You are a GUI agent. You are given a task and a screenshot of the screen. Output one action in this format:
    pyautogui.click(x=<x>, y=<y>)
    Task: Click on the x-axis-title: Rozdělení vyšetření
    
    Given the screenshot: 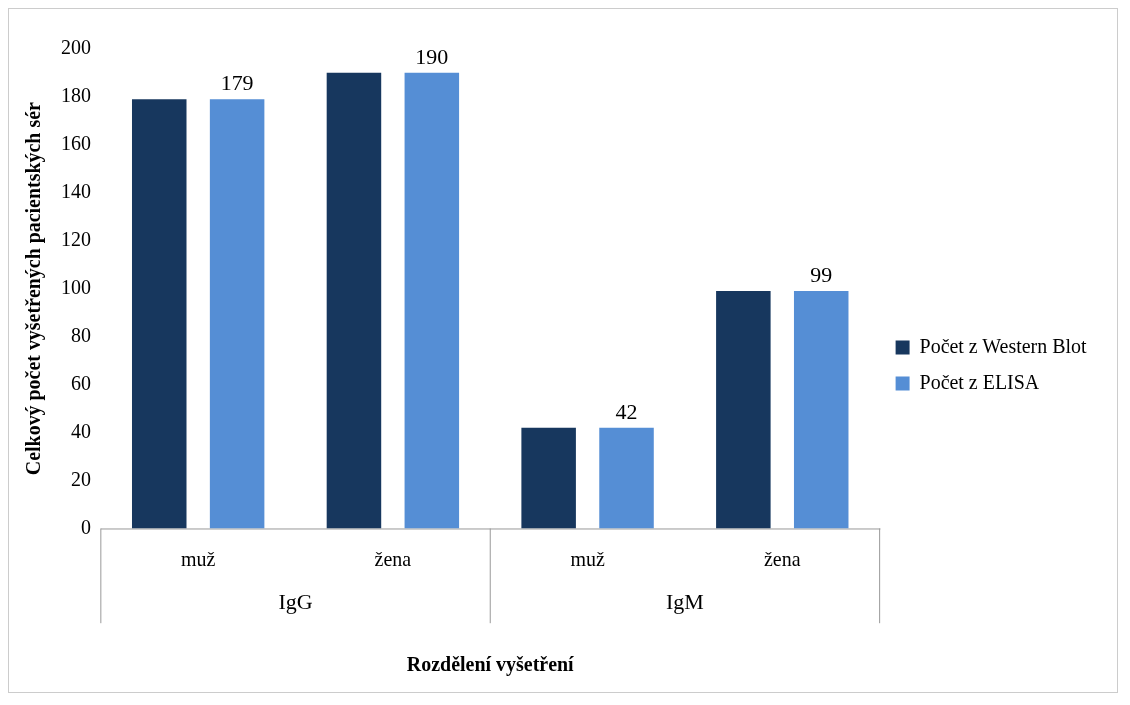 What is the action you would take?
    pyautogui.click(x=490, y=665)
    